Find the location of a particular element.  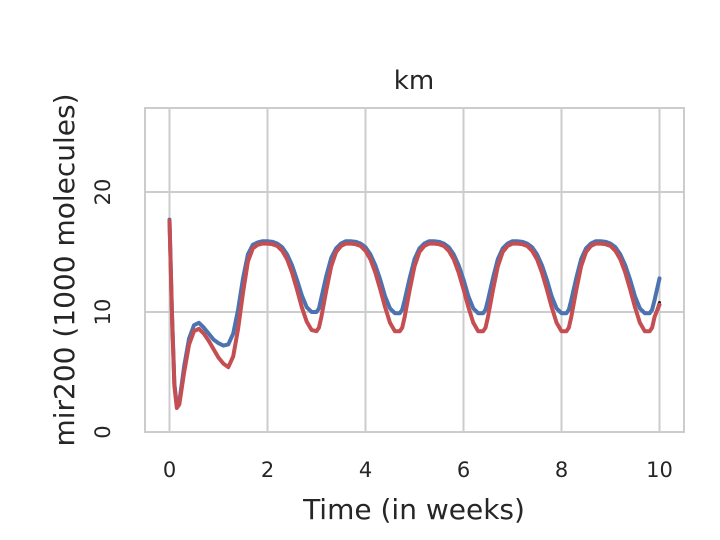

chart-title: km is located at coordinates (414, 81).